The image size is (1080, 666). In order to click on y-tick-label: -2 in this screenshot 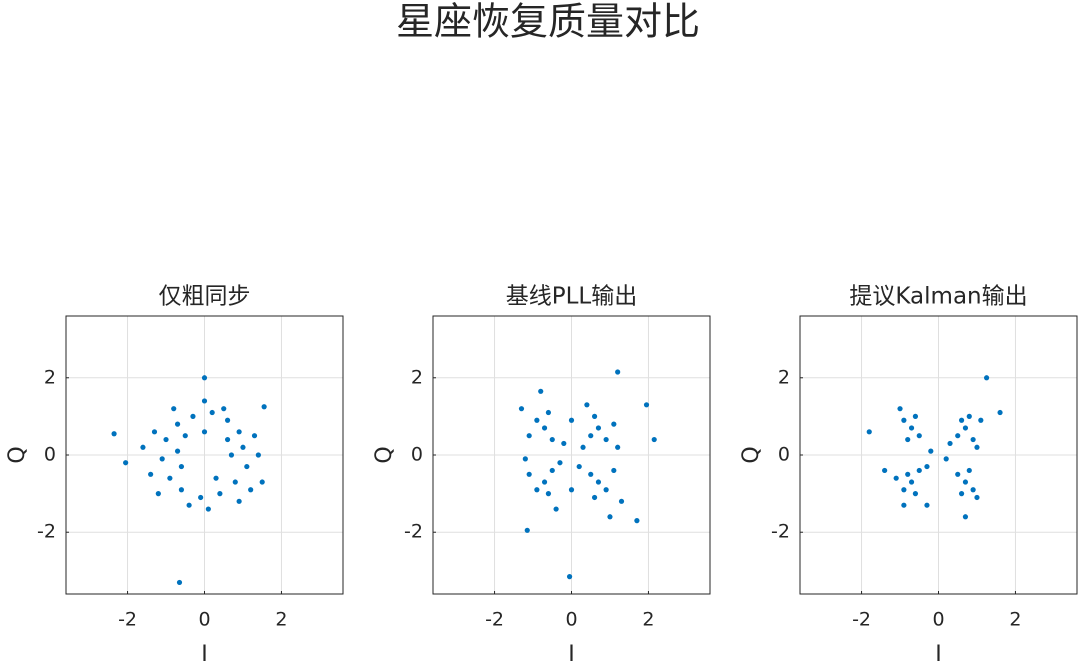, I will do `click(46, 532)`.